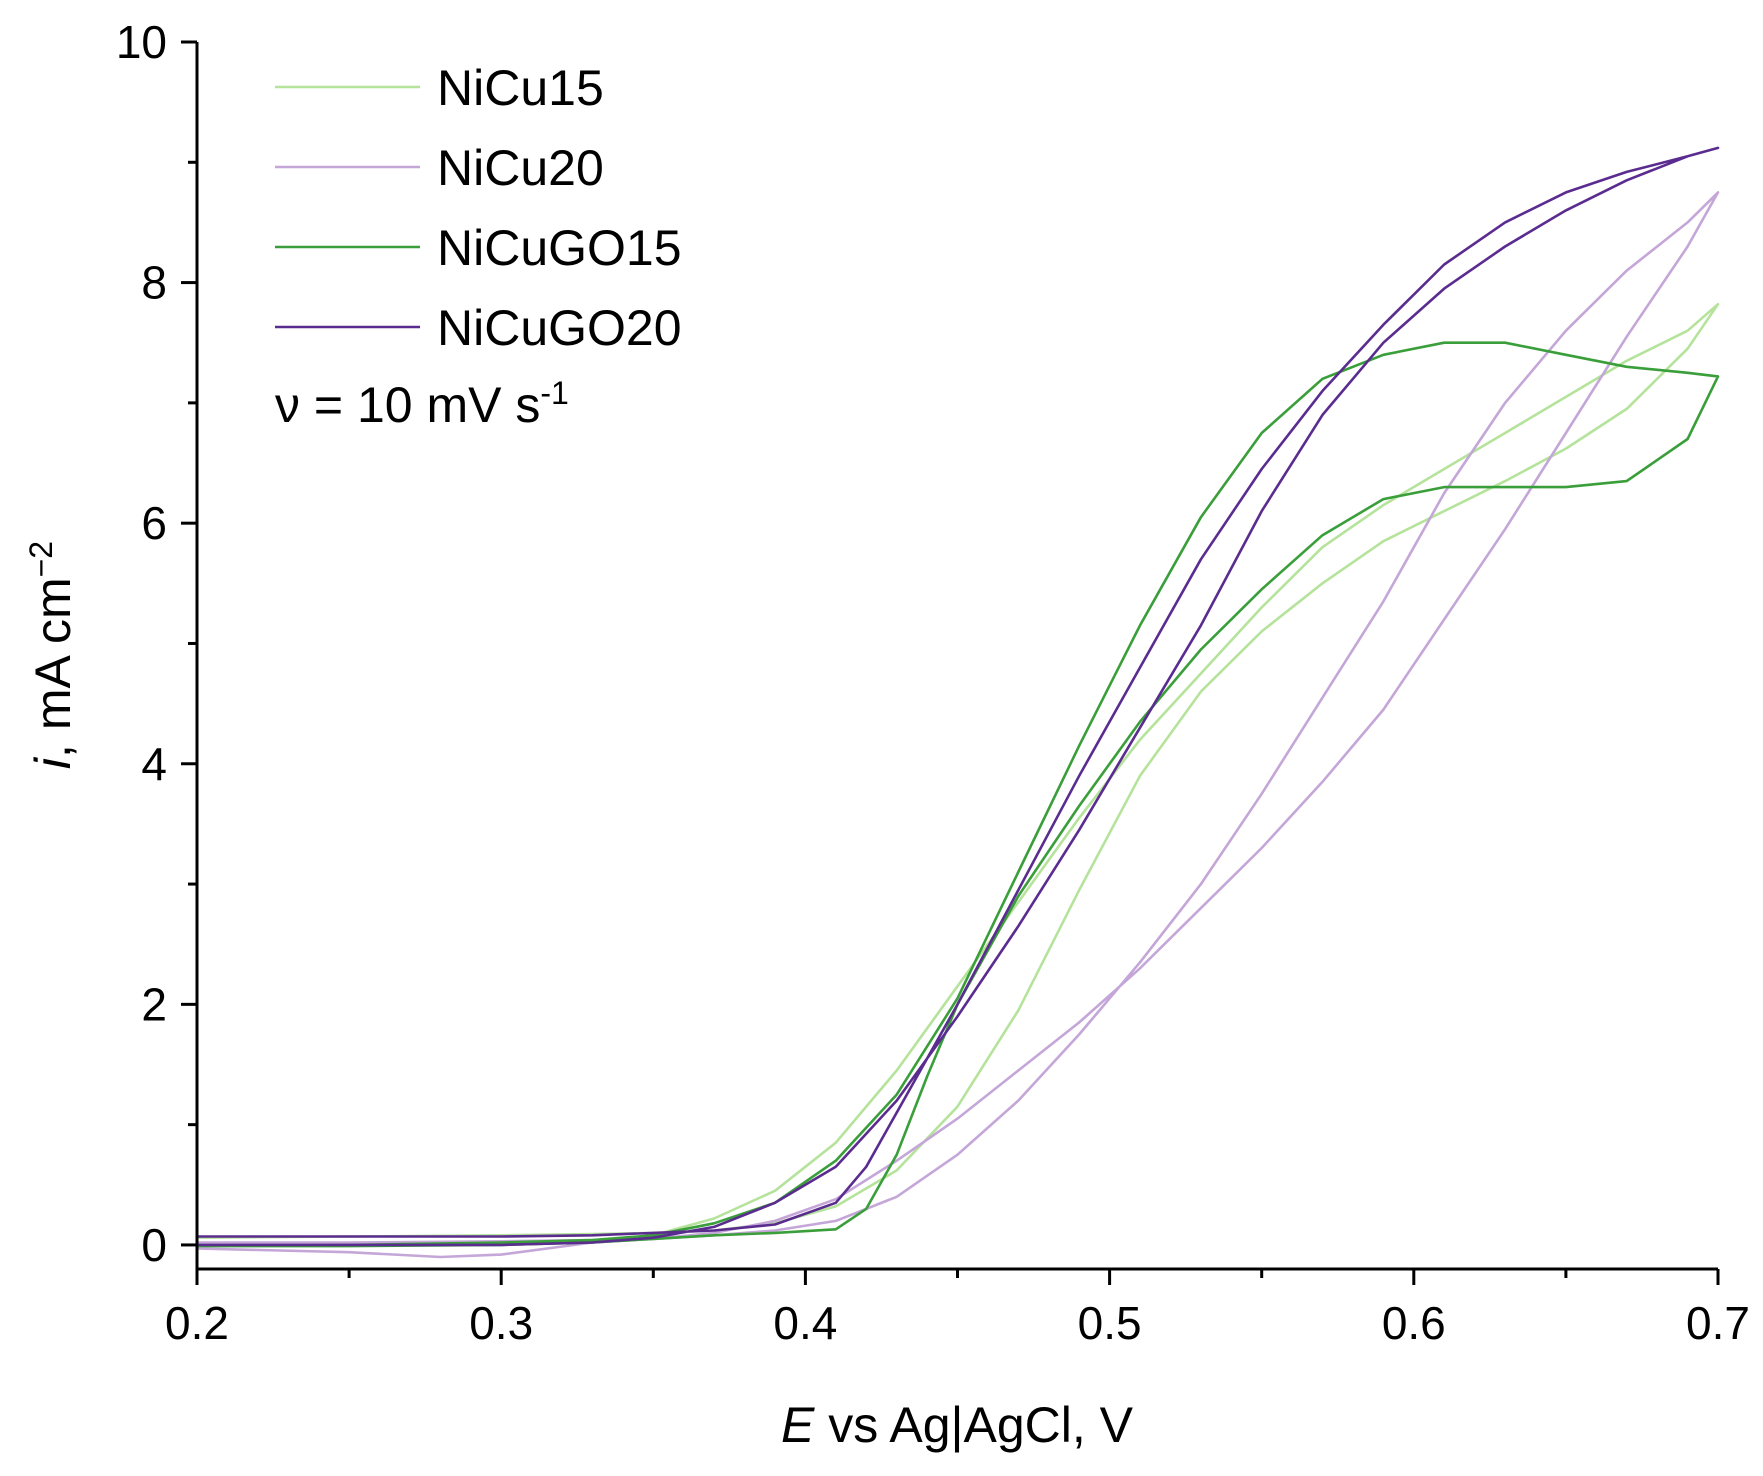 The image size is (1763, 1476). I want to click on x-axis-title: E vs Ag|AgCl, V, so click(957, 1425).